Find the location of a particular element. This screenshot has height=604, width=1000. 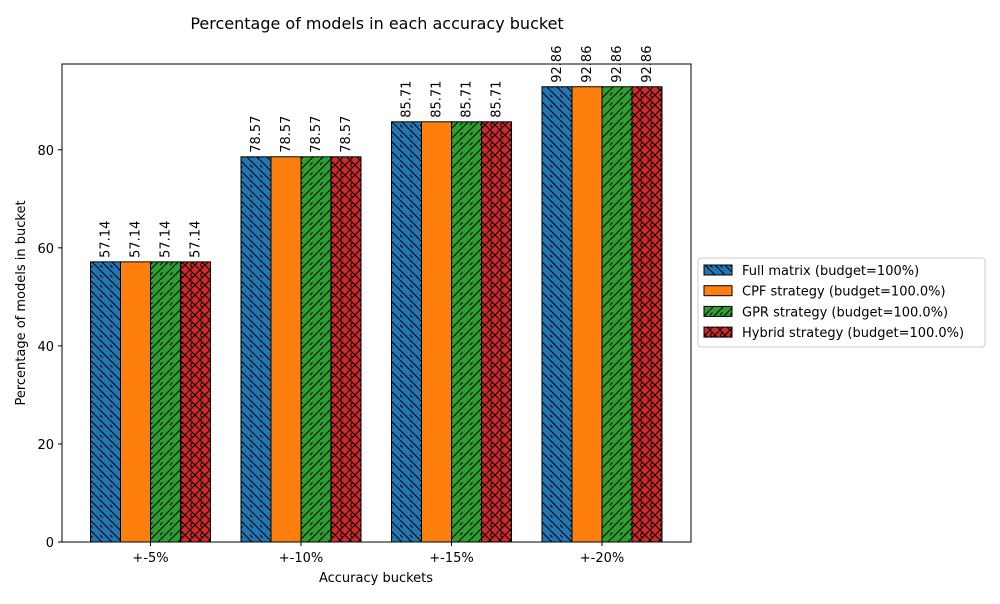

x-axis-label: Accuracy buckets is located at coordinates (376, 578).